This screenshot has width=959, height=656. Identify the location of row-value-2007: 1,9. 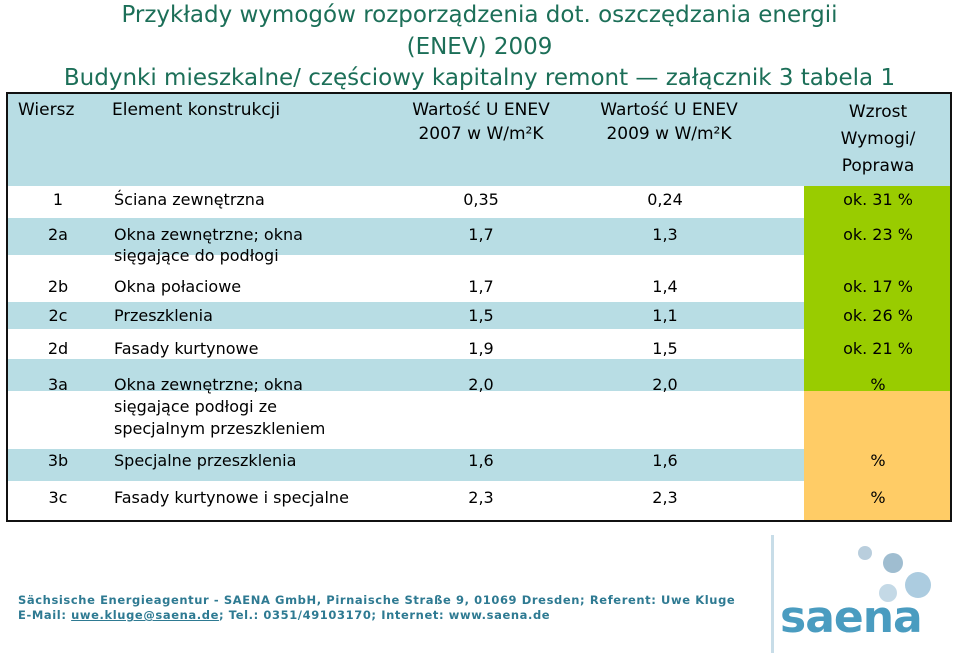
(481, 348).